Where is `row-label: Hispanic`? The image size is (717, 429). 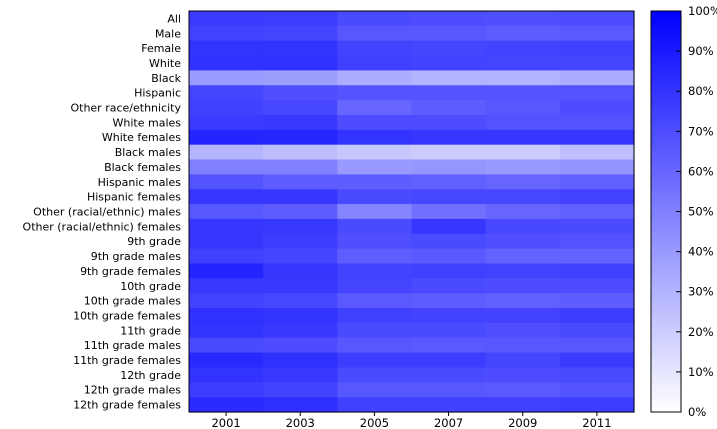 row-label: Hispanic is located at coordinates (157, 93).